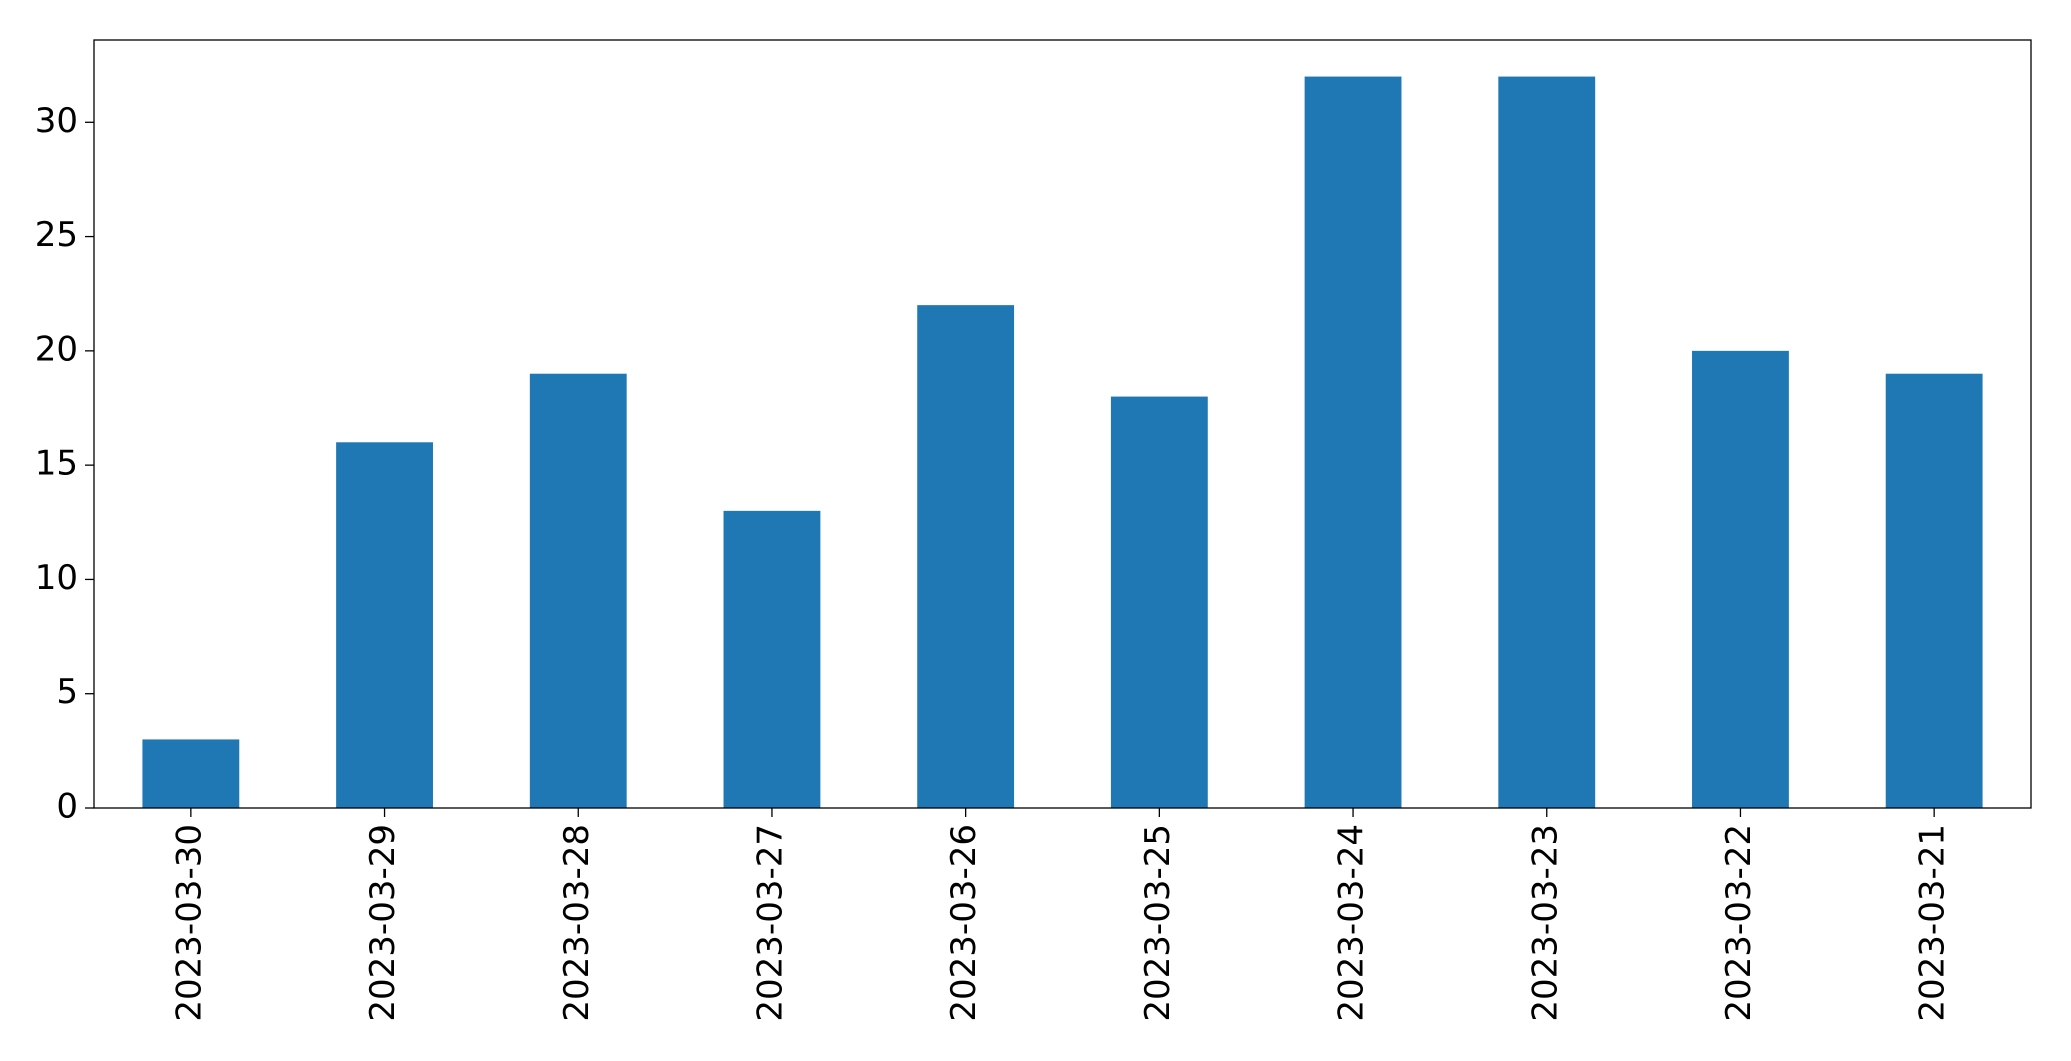 Image resolution: width=2071 pixels, height=1061 pixels. Describe the element at coordinates (577, 923) in the screenshot. I see `x-tick-label: 2023-03-28` at that location.